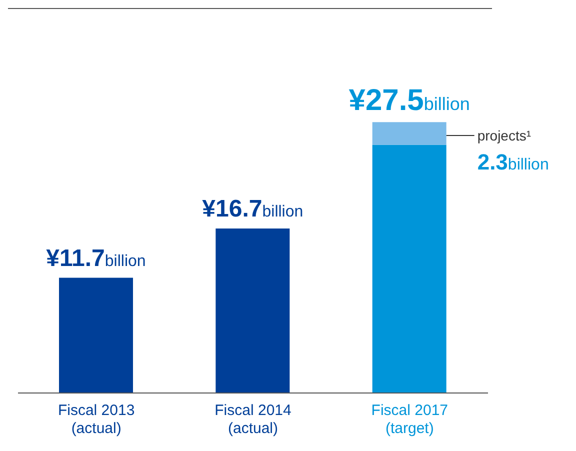  I want to click on x-tick-label: Fiscal 2013 (actual), so click(96, 419).